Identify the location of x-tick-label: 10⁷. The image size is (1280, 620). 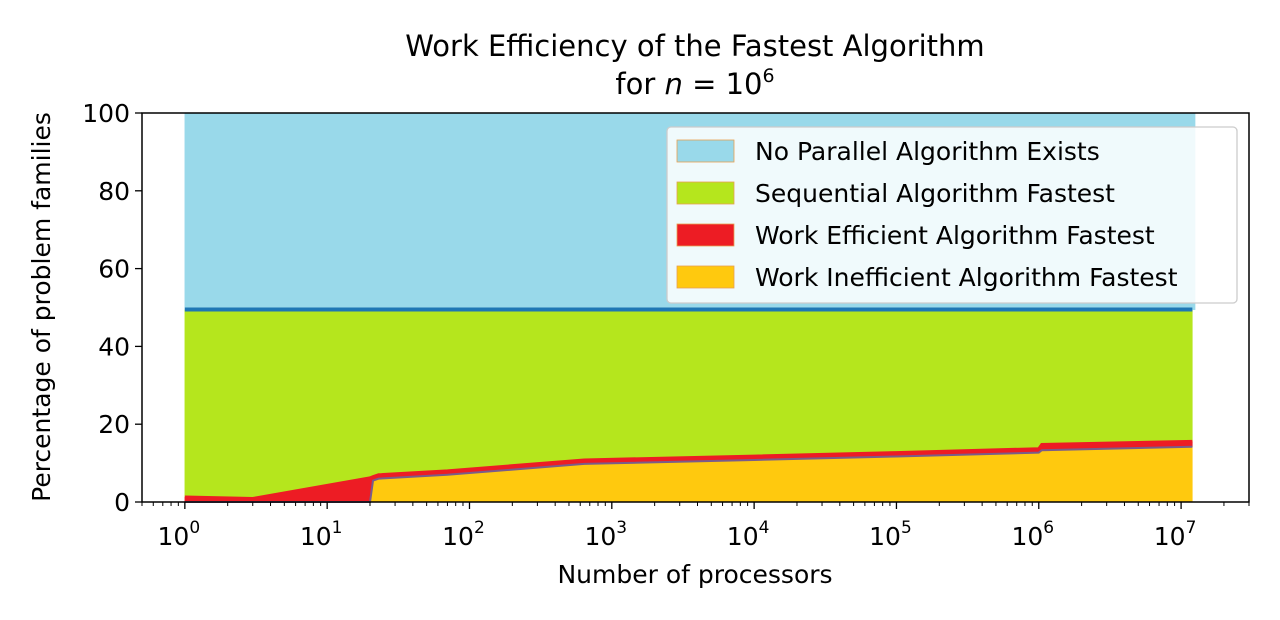
(1175, 534).